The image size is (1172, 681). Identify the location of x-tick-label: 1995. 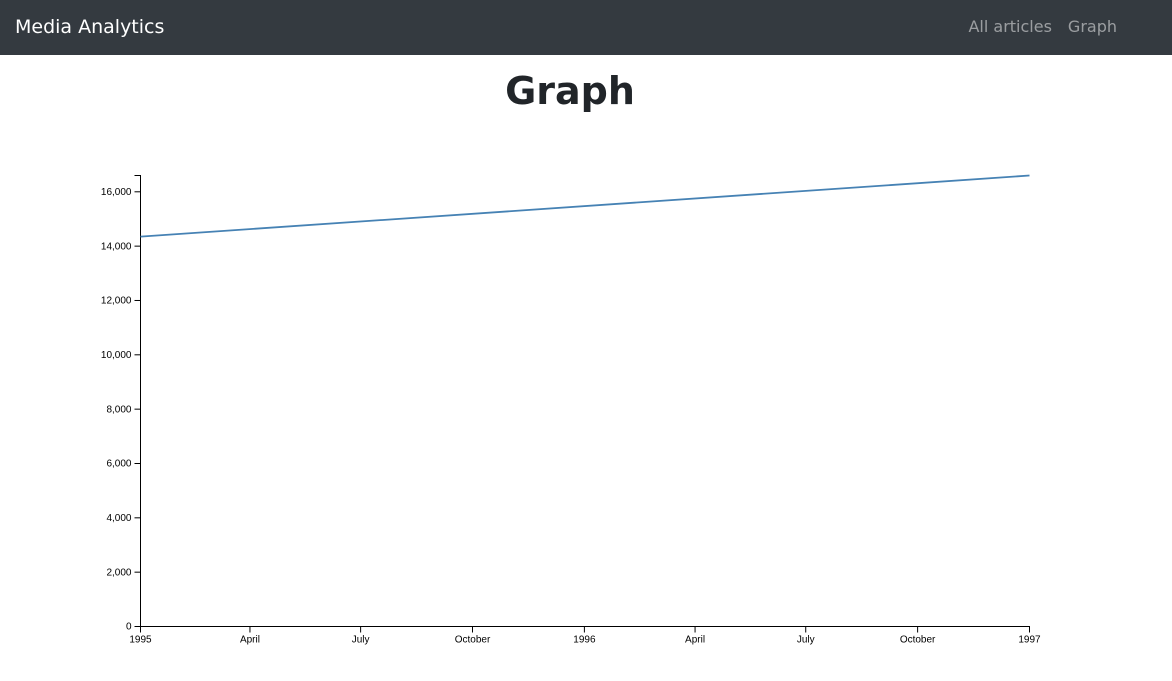
(140, 640).